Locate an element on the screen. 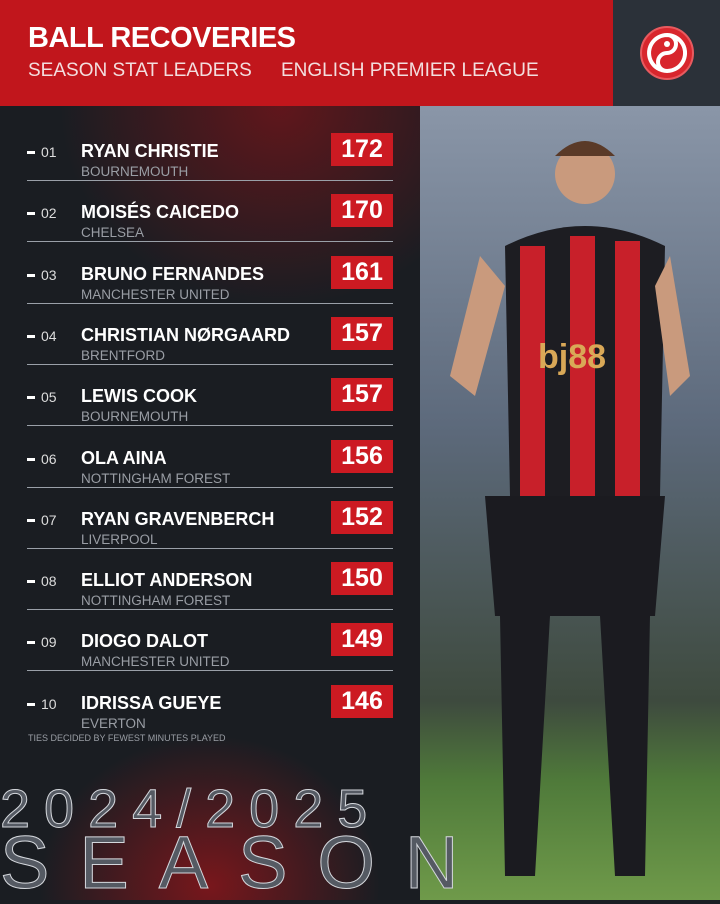 This screenshot has height=904, width=720. leader-row: 09 DIOGO DALOT MANCHESTER UNITED 149 is located at coordinates (210, 655).